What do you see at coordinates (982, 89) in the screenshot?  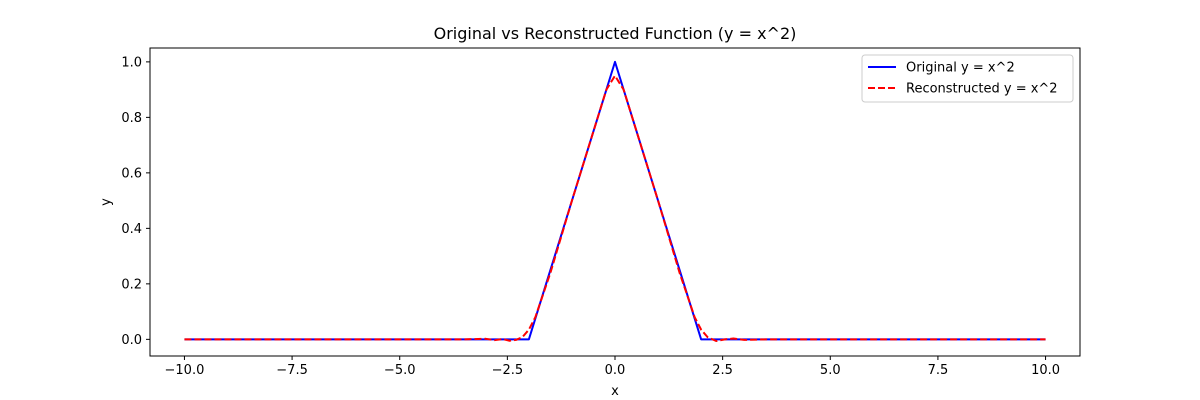 I see `legend-label: Reconstructed y = x^2` at bounding box center [982, 89].